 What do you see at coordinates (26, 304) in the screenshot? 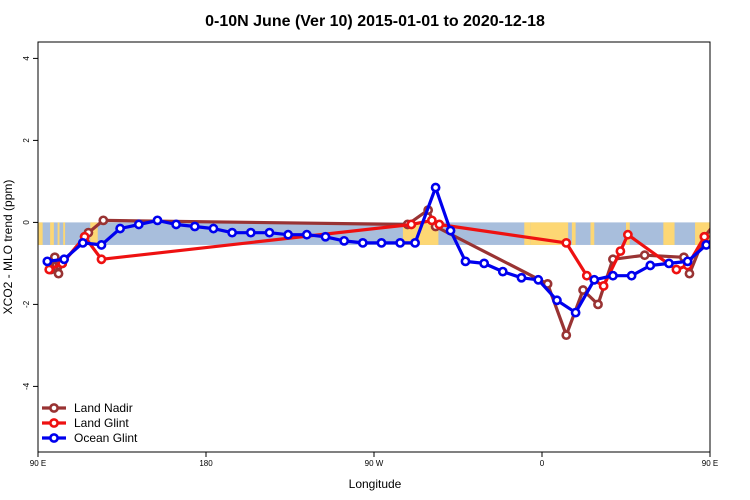
I see `y-tick-label: -2` at bounding box center [26, 304].